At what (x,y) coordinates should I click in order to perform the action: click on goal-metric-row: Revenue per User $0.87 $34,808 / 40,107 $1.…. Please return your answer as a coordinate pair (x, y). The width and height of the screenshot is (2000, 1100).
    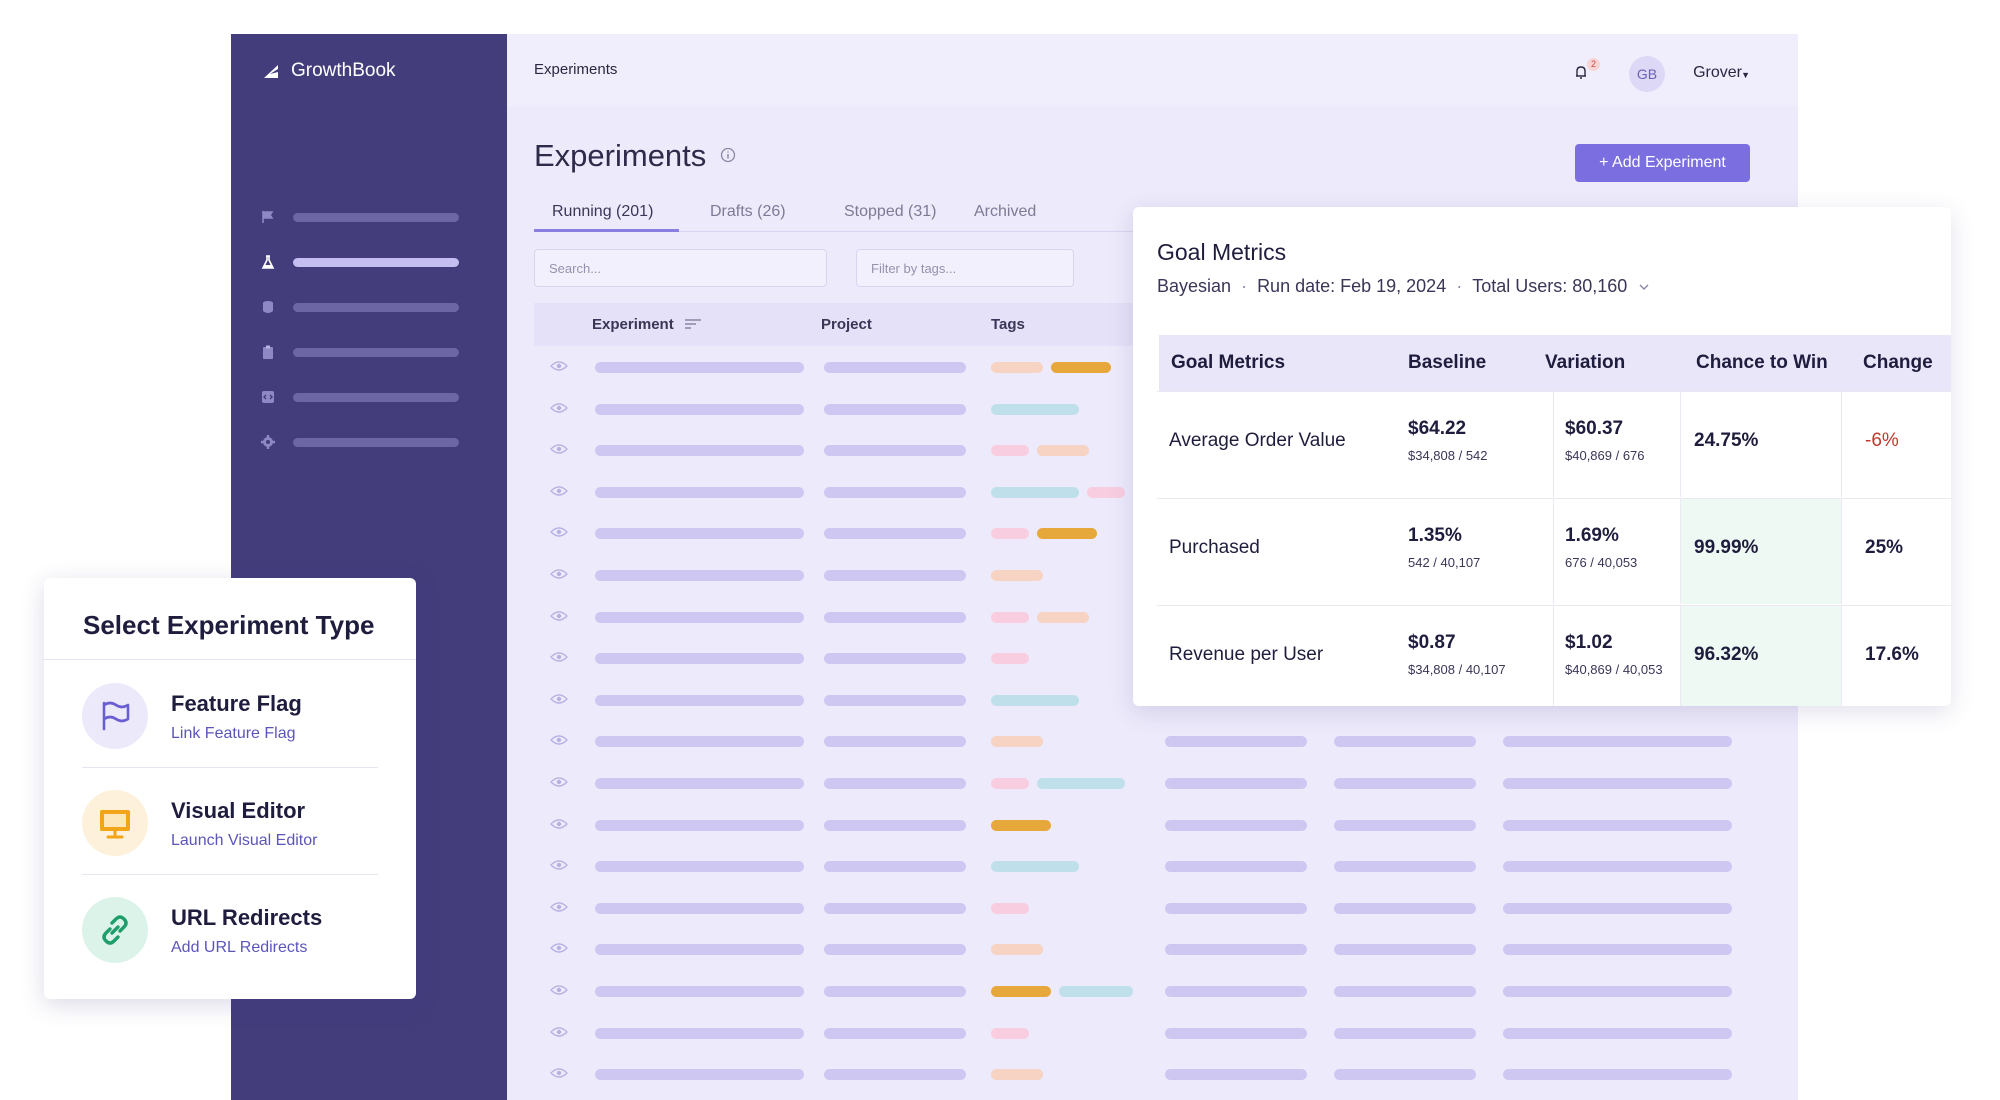
    Looking at the image, I should click on (1554, 655).